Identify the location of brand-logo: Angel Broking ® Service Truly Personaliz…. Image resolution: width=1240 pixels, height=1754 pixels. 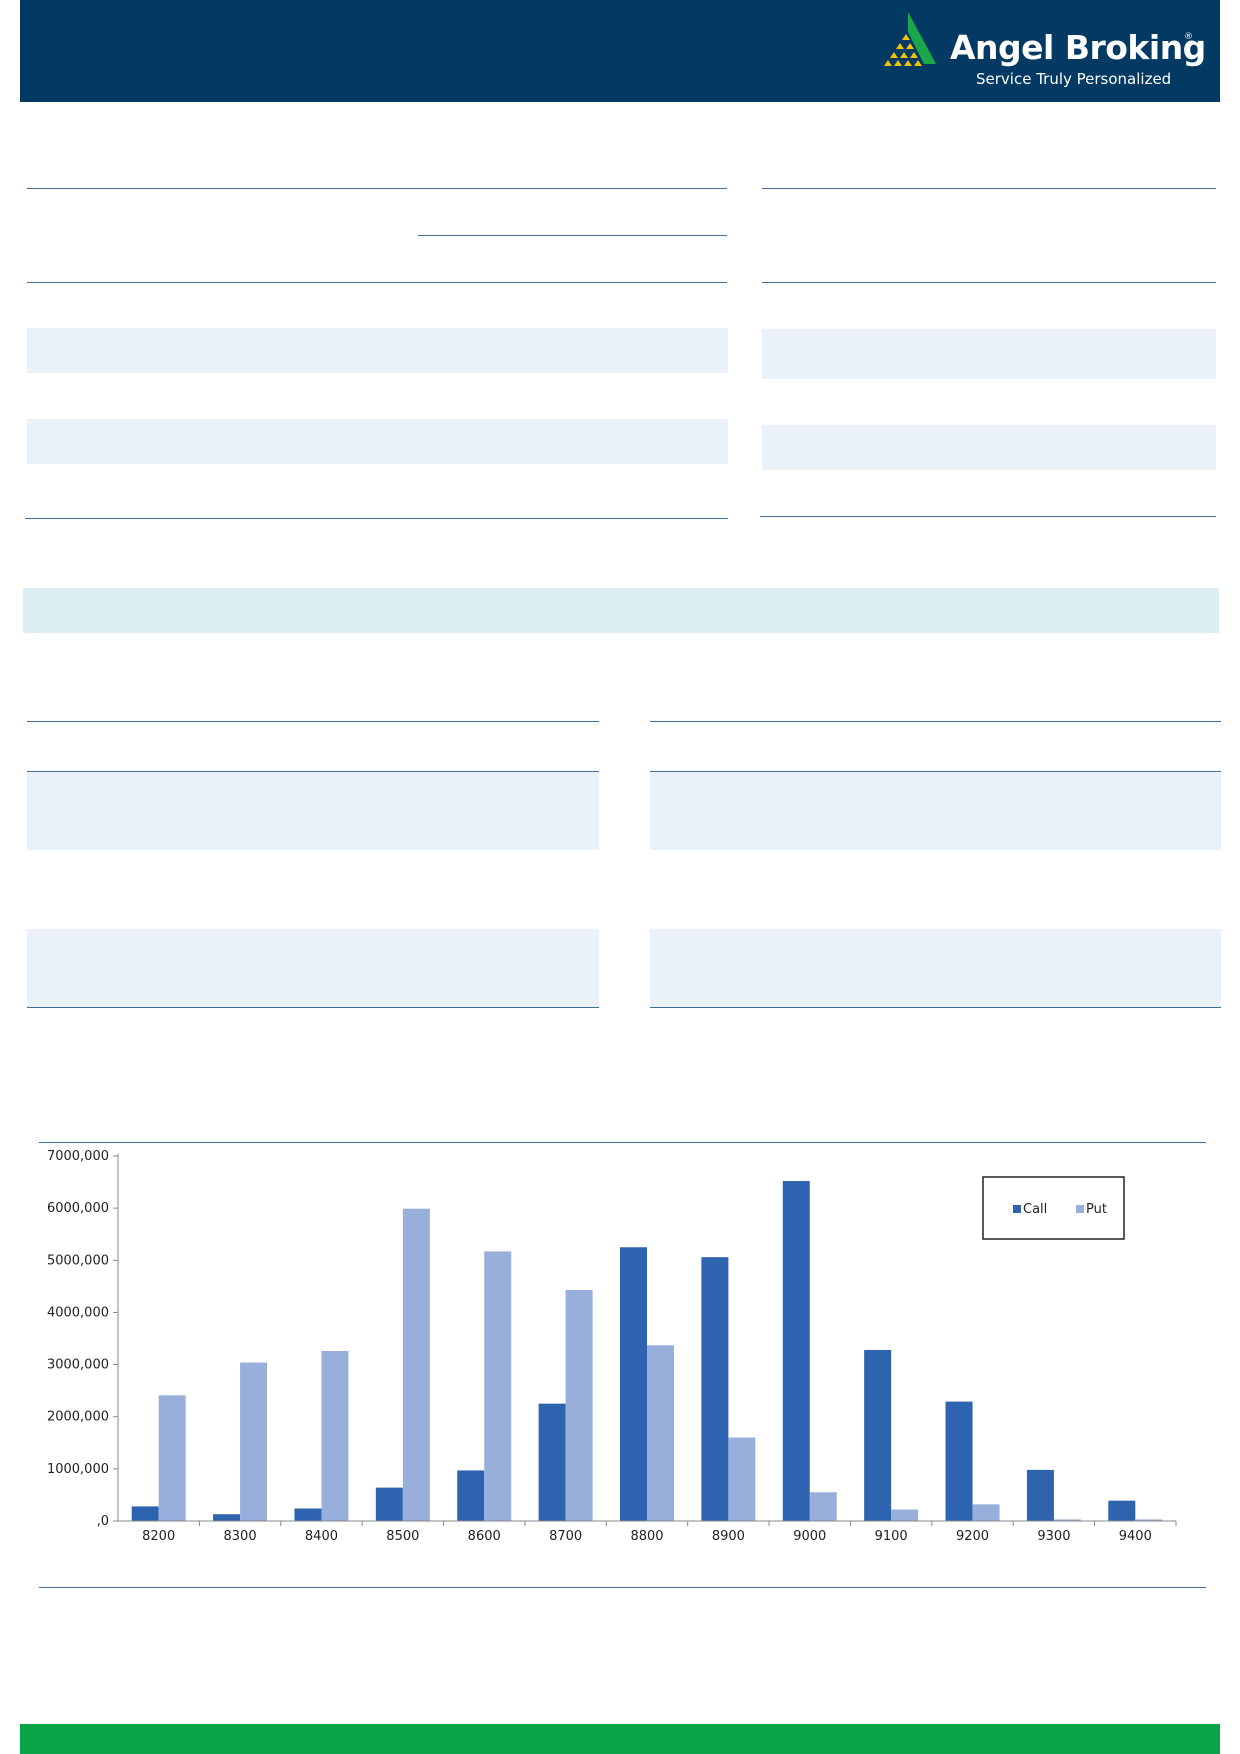
(1042, 50).